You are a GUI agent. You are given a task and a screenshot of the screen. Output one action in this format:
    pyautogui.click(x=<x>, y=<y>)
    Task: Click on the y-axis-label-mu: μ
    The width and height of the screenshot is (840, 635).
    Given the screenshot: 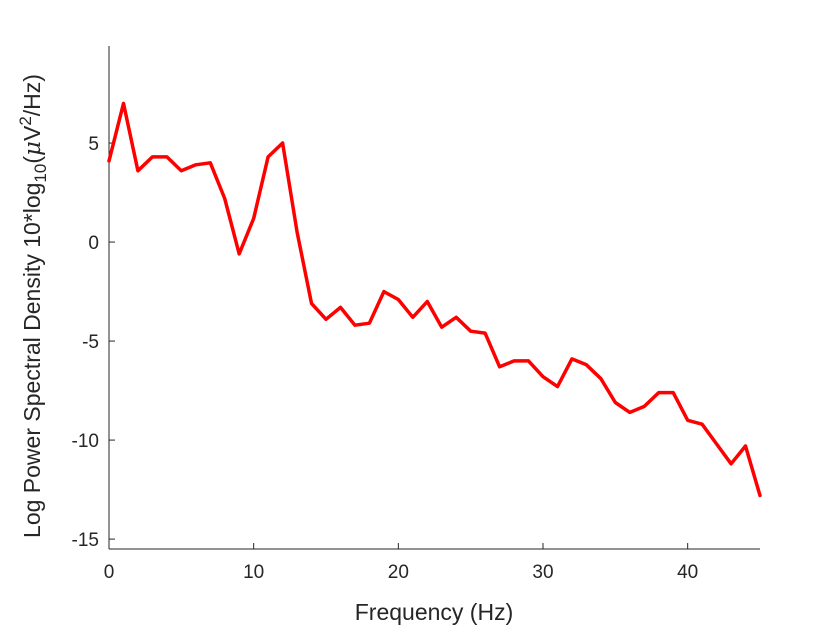 What is the action you would take?
    pyautogui.click(x=33, y=148)
    